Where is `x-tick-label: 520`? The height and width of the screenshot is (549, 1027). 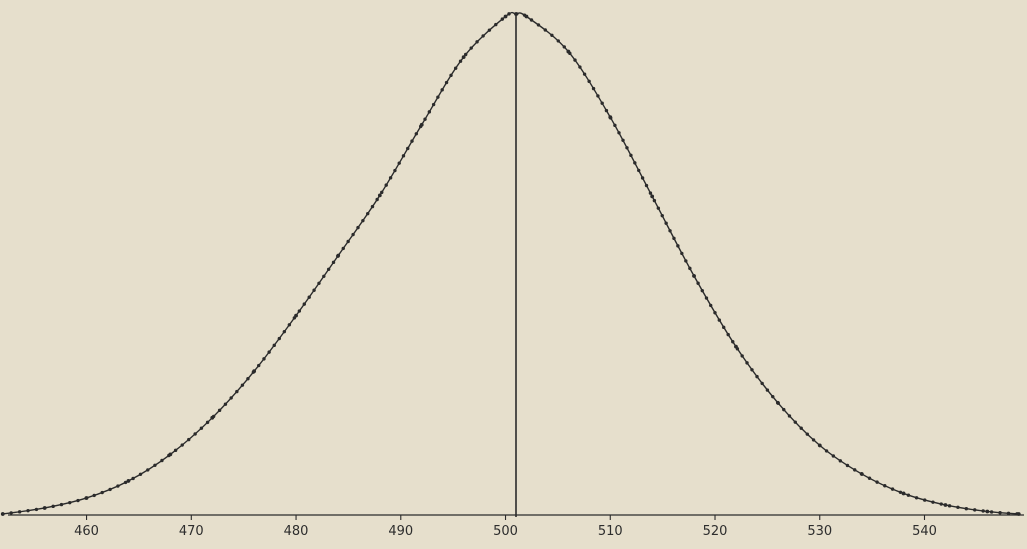
x-tick-label: 520 is located at coordinates (715, 531).